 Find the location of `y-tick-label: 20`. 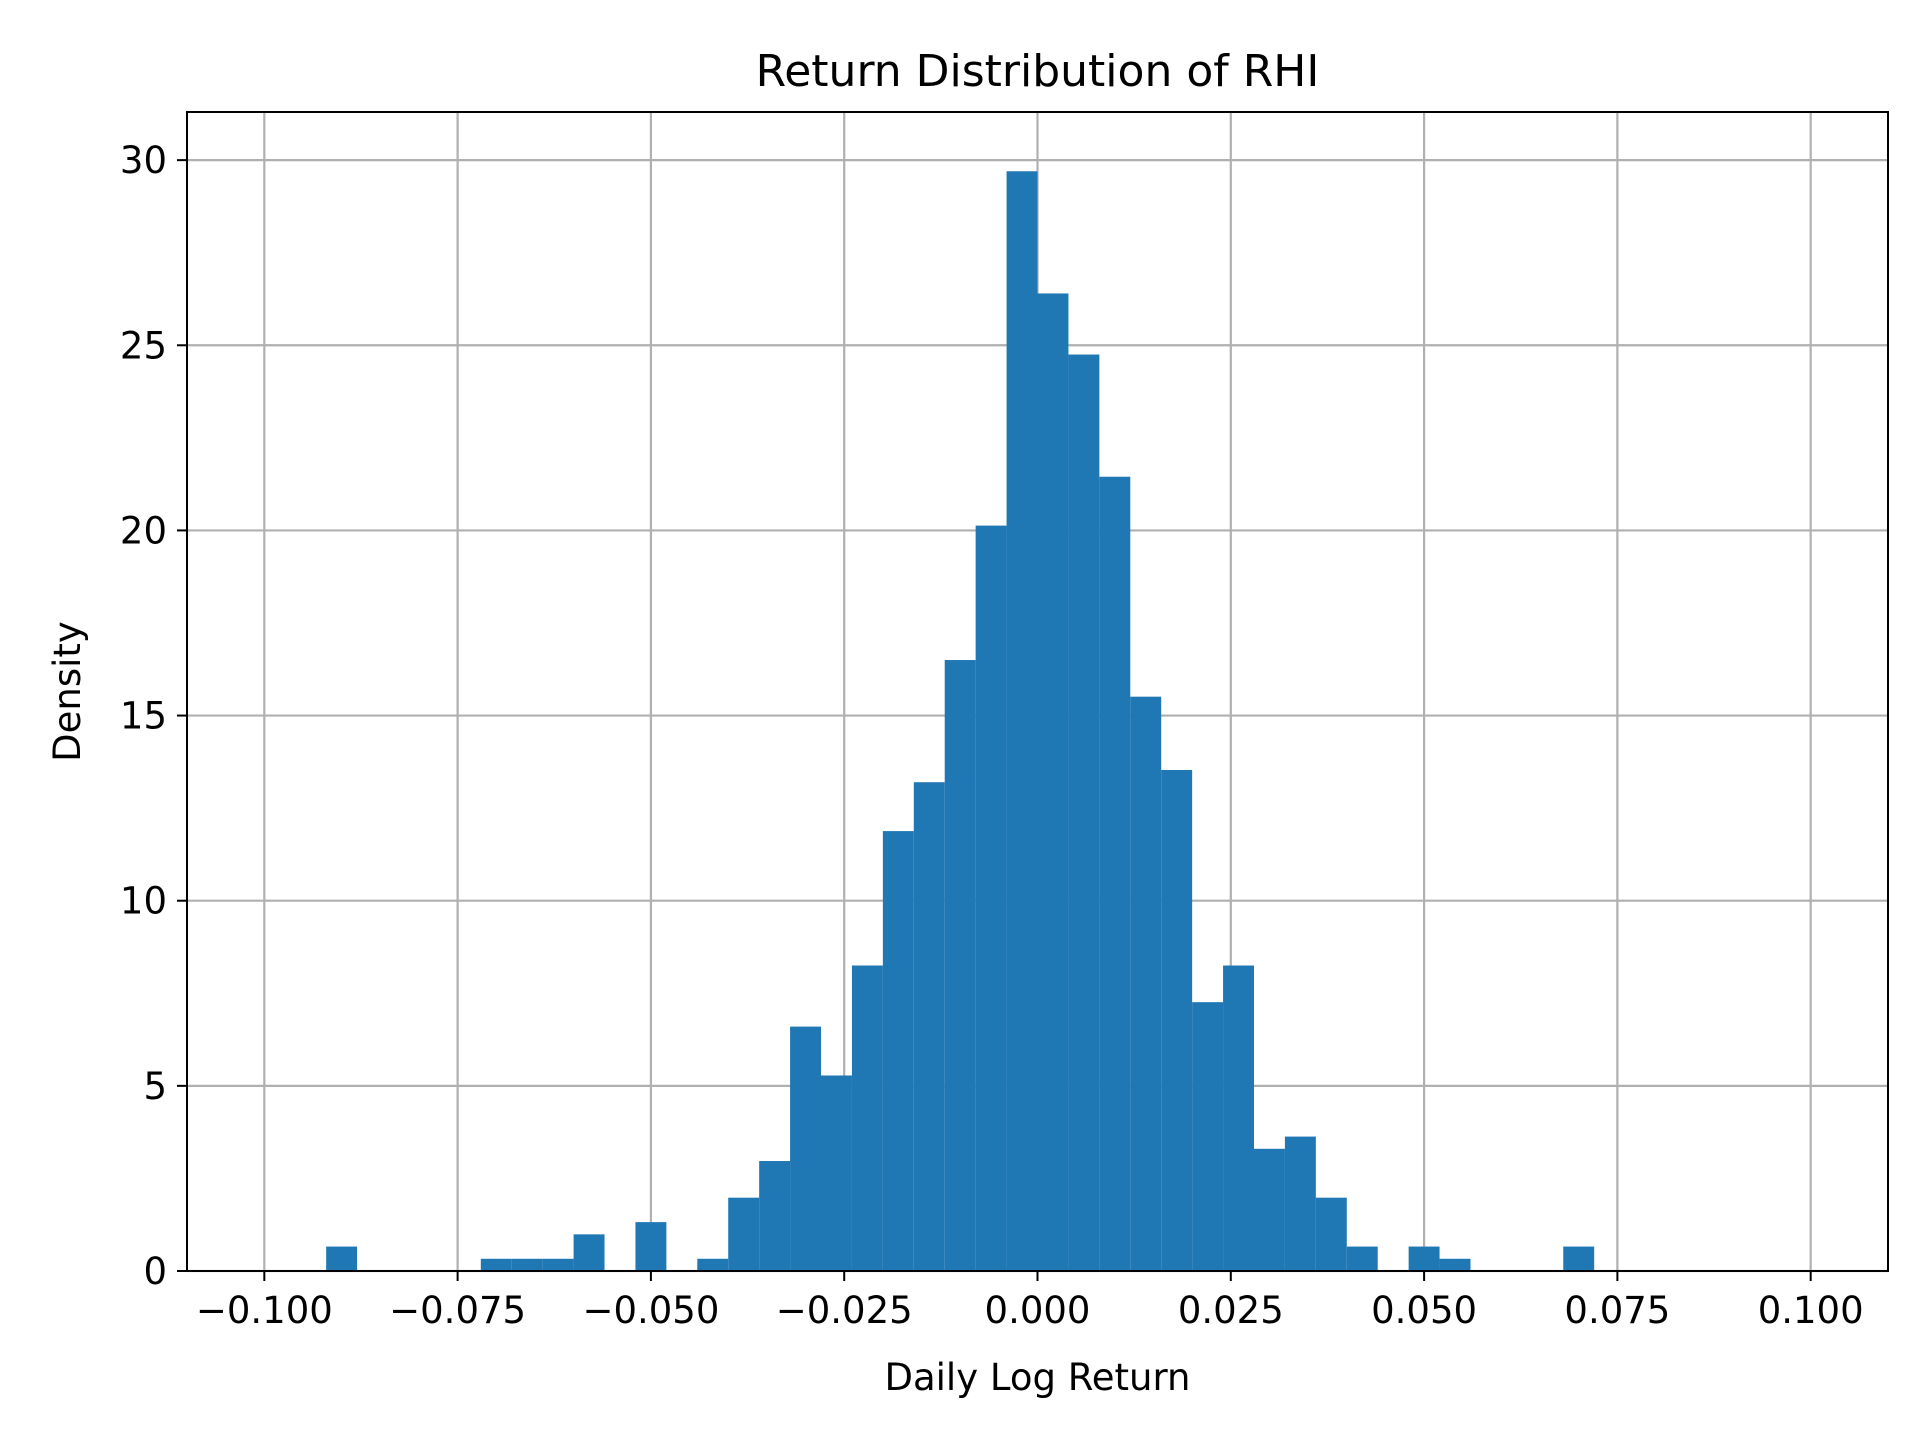

y-tick-label: 20 is located at coordinates (143, 530).